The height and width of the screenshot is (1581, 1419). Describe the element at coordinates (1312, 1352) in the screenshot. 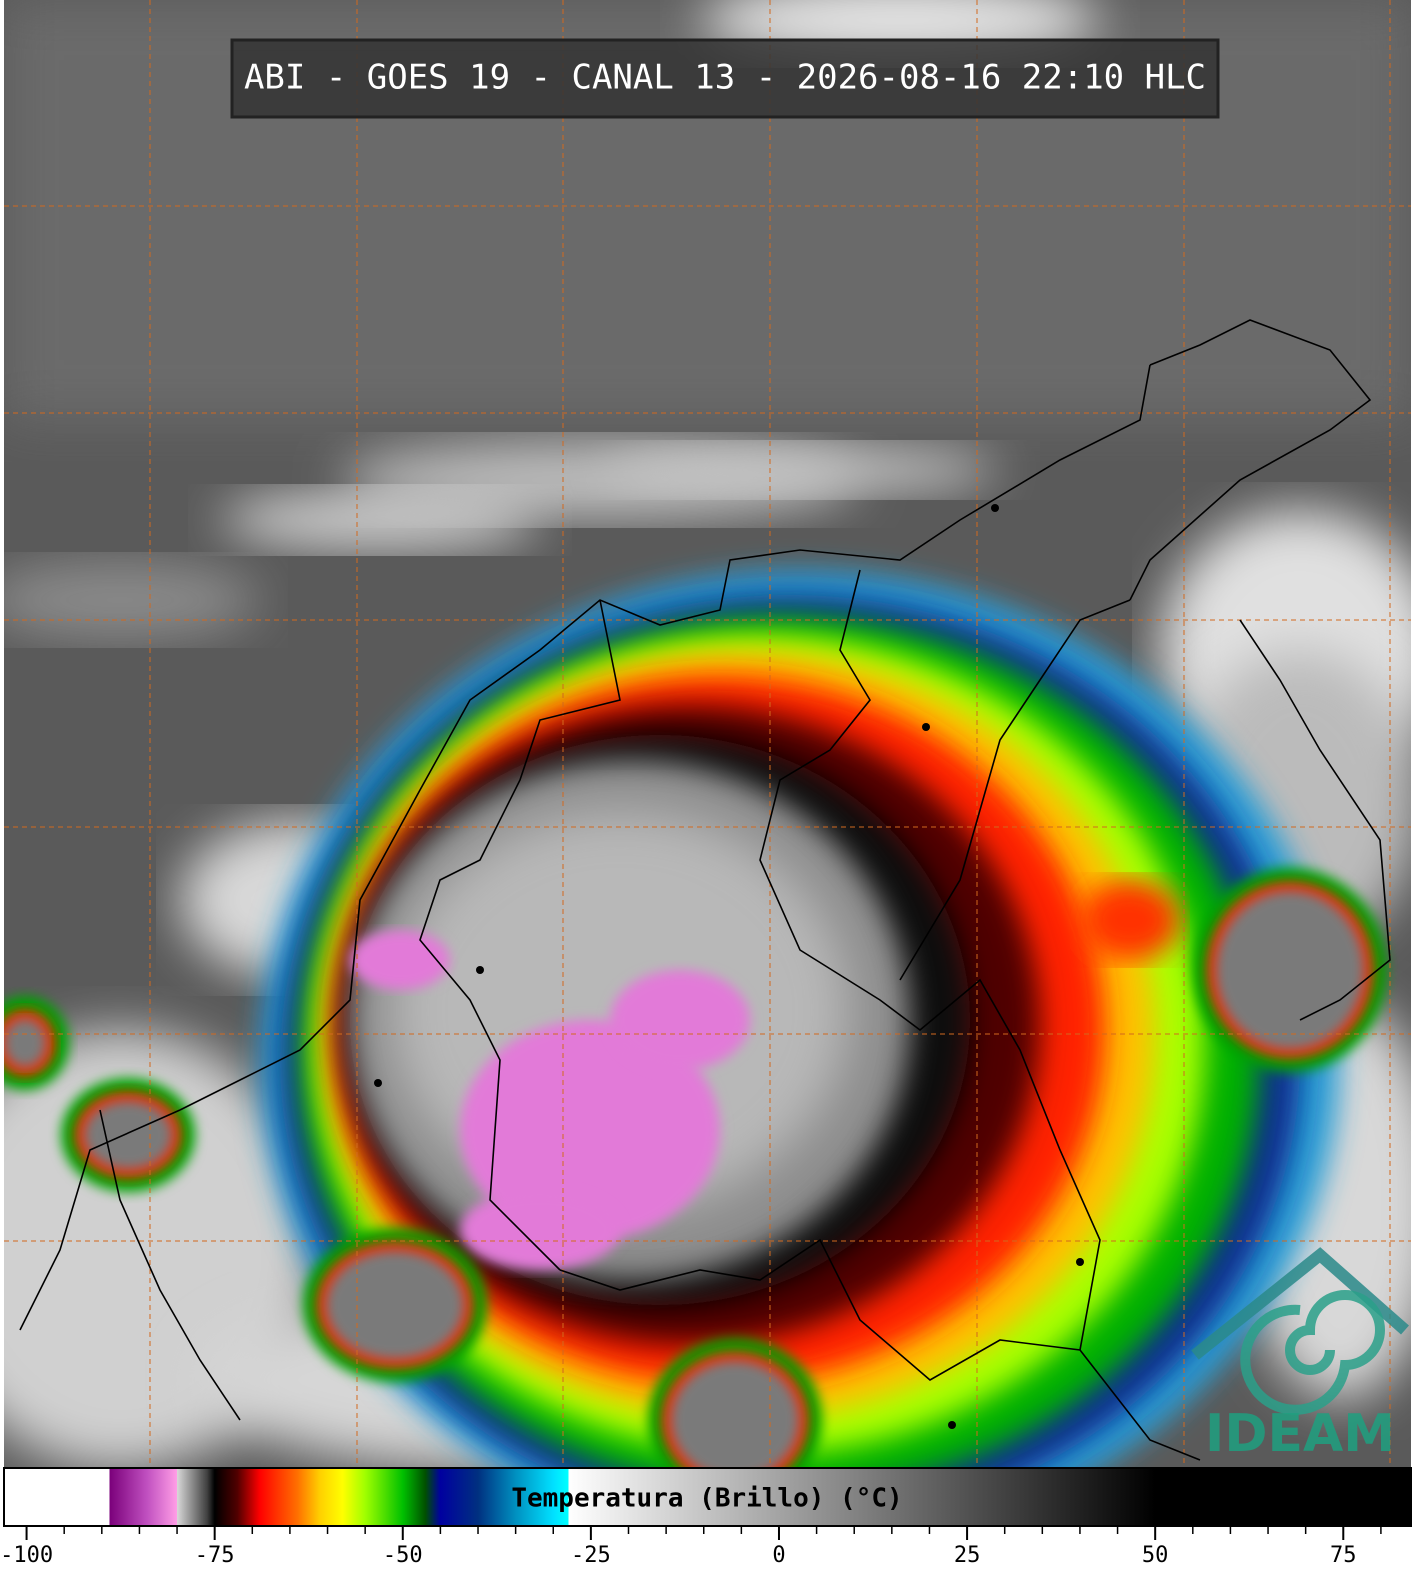

I see `logo-spiral` at that location.